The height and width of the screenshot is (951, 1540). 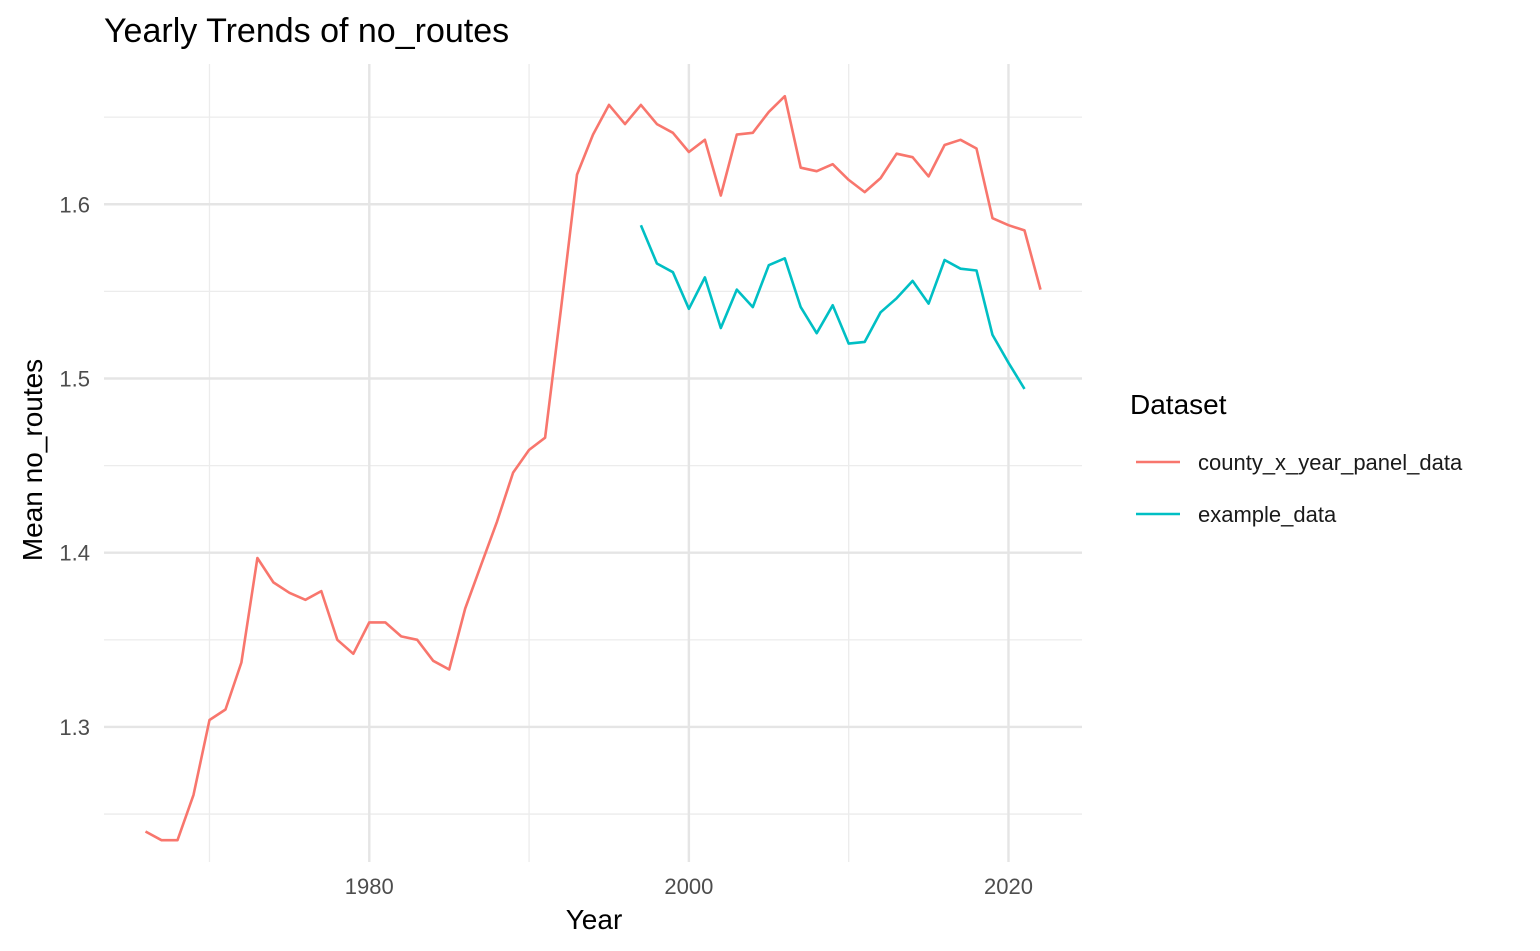 I want to click on y-tick-label: 1.6, so click(x=74, y=204).